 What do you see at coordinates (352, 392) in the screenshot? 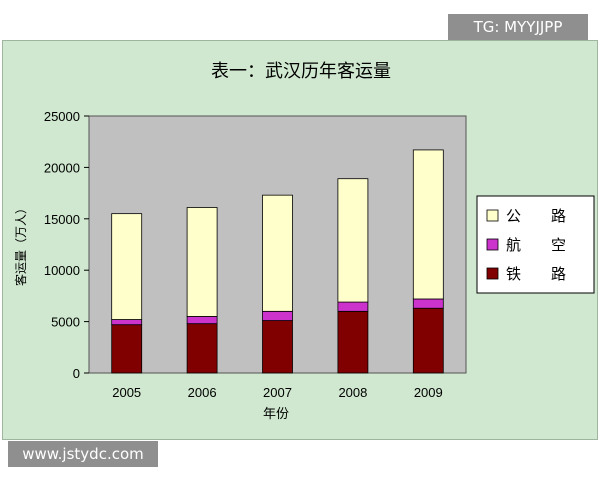
I see `x-tick-label: 2008` at bounding box center [352, 392].